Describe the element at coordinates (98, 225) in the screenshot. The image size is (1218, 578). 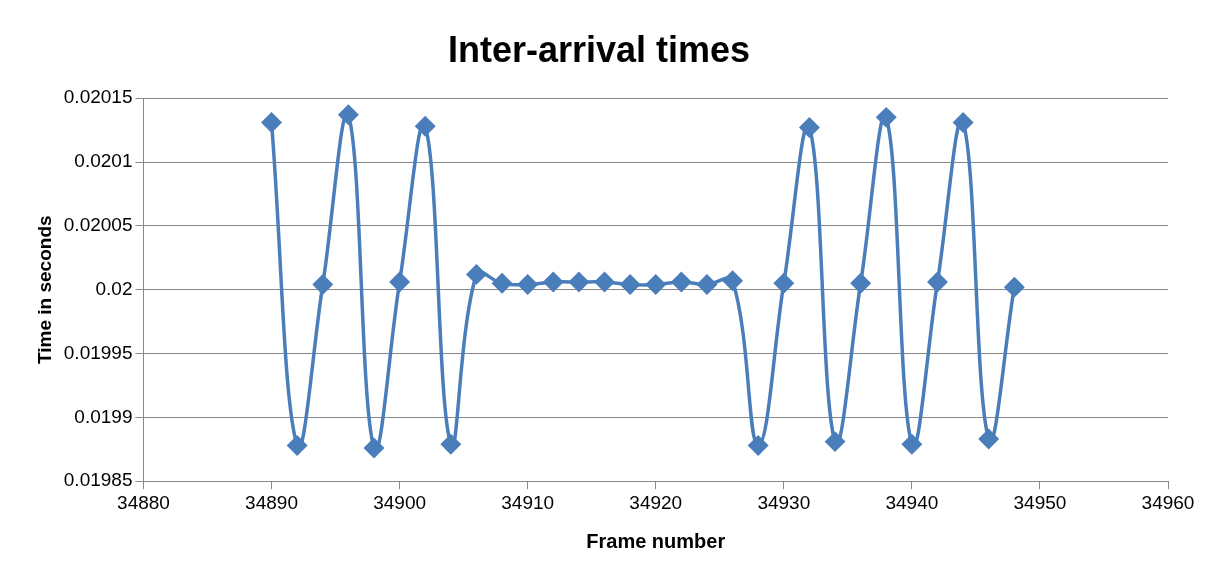
I see `y-tick-label: 0.02005` at that location.